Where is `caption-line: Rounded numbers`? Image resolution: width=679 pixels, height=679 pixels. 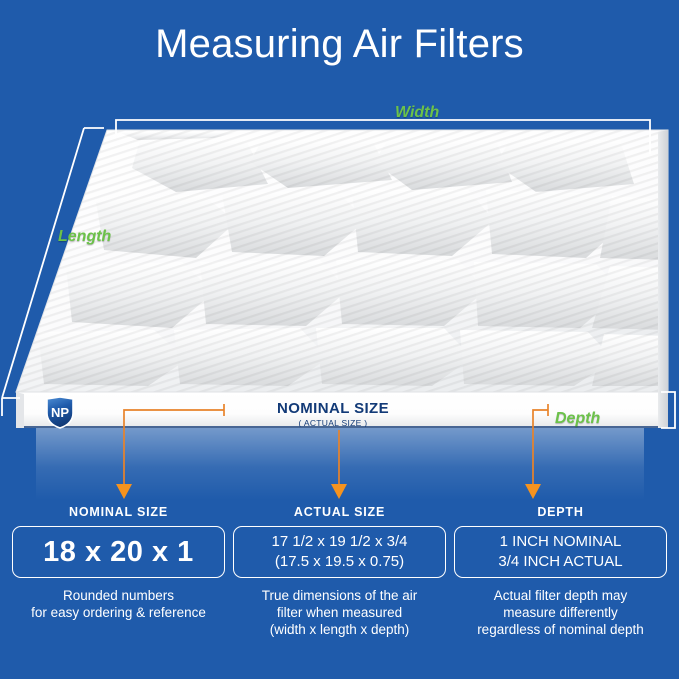 caption-line: Rounded numbers is located at coordinates (118, 595).